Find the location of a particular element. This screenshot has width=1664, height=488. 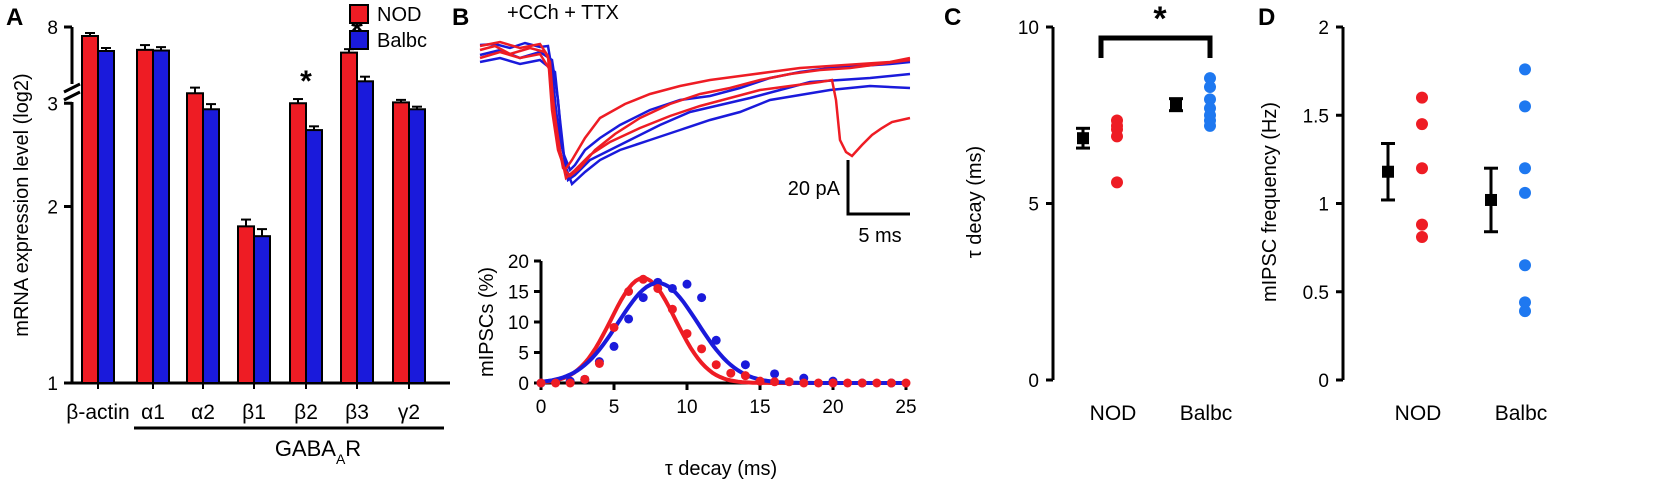

c-y-tick-label: 10 is located at coordinates (1028, 28).